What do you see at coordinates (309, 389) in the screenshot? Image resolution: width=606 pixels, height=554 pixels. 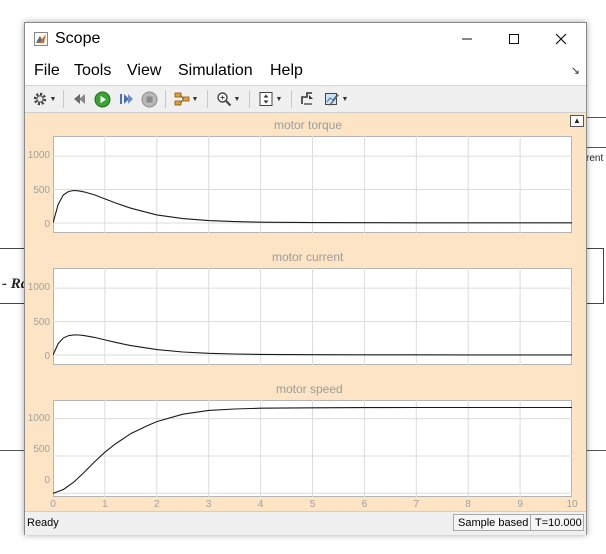 I see `axes-title: motor speed` at bounding box center [309, 389].